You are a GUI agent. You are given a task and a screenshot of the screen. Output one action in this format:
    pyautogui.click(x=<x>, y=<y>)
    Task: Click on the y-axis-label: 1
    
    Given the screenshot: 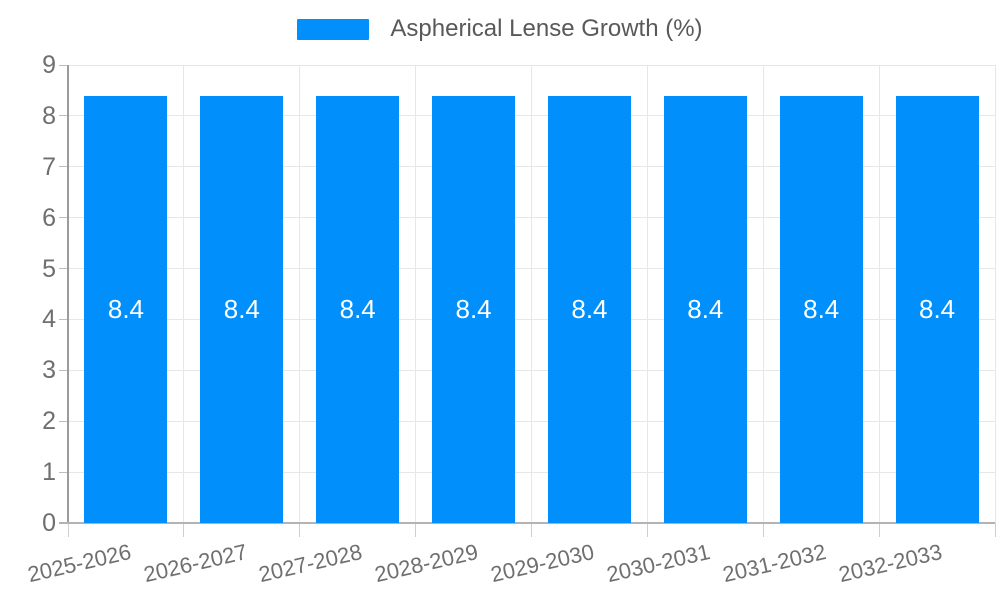 What is the action you would take?
    pyautogui.click(x=49, y=472)
    